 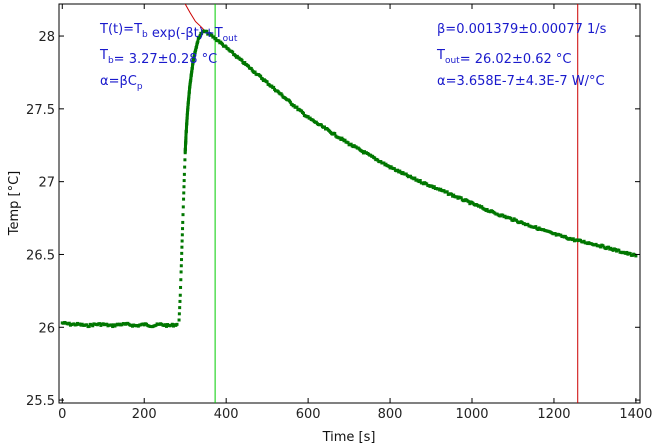 I want to click on fit-curve, so click(x=195, y=18).